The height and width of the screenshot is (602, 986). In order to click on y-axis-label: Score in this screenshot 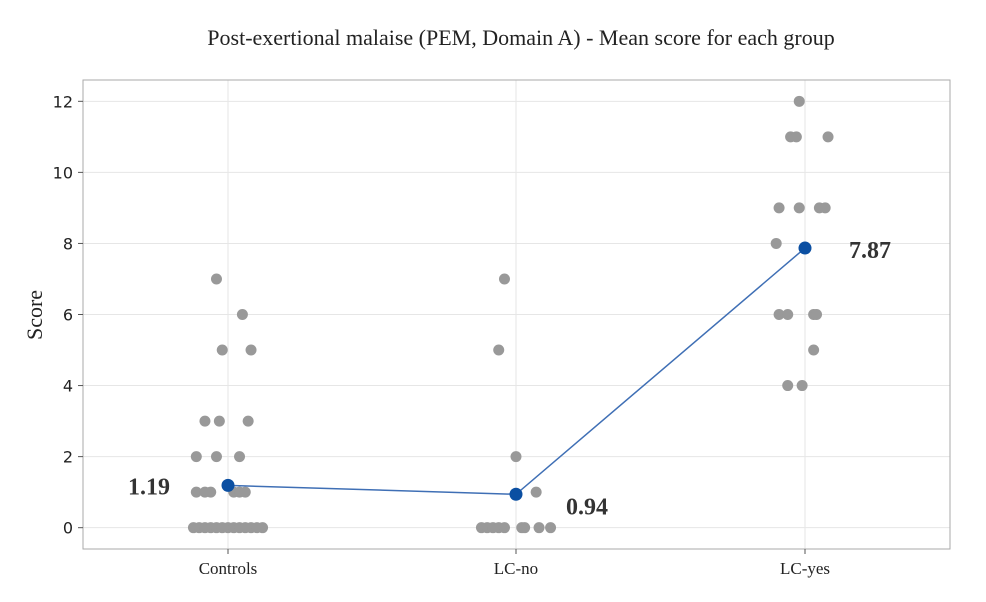, I will do `click(34, 315)`.